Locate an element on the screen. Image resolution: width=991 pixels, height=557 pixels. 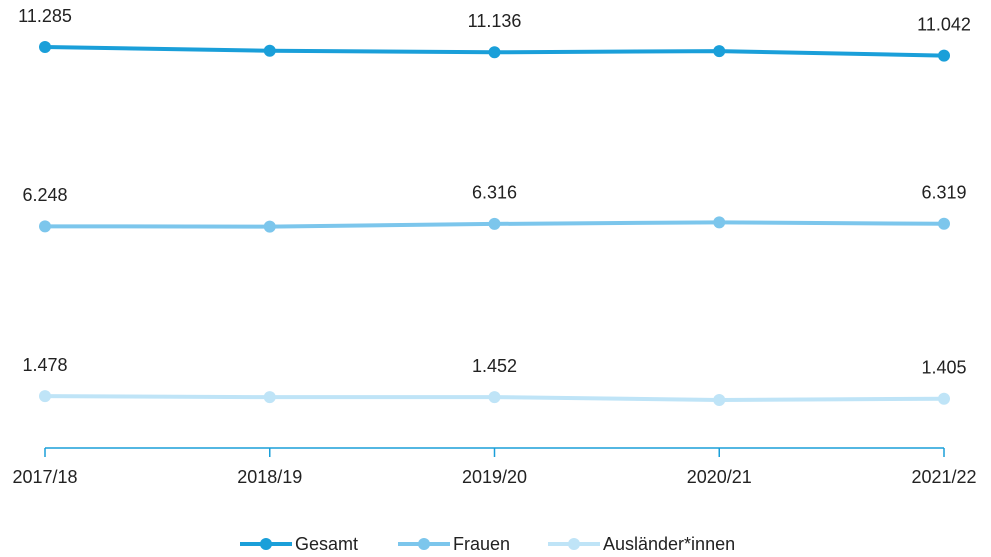
data-label: 1.452 is located at coordinates (494, 366).